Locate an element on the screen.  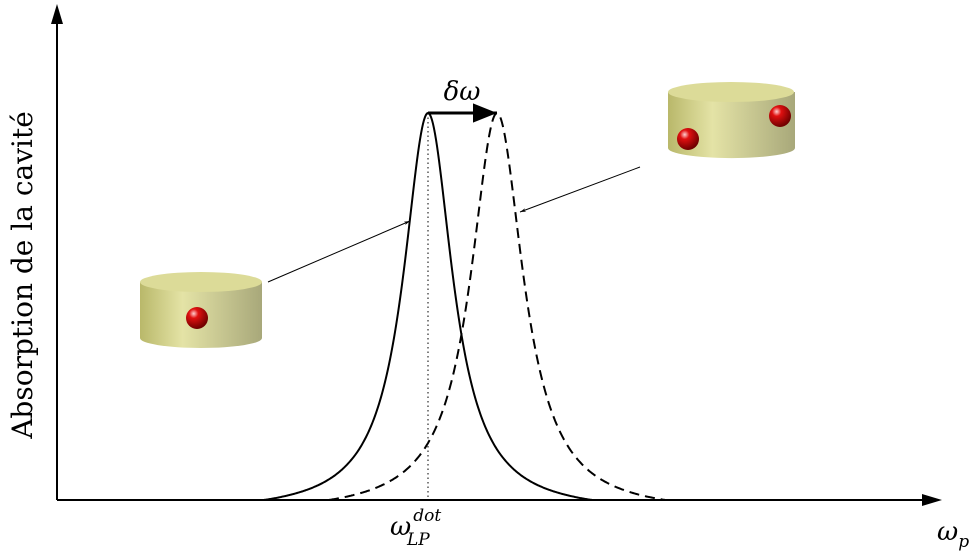
x-axis-label: ωp is located at coordinates (953, 534).